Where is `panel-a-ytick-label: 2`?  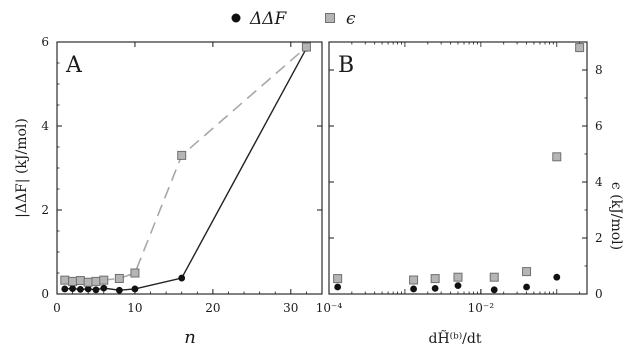 panel-a-ytick-label: 2 is located at coordinates (45, 210).